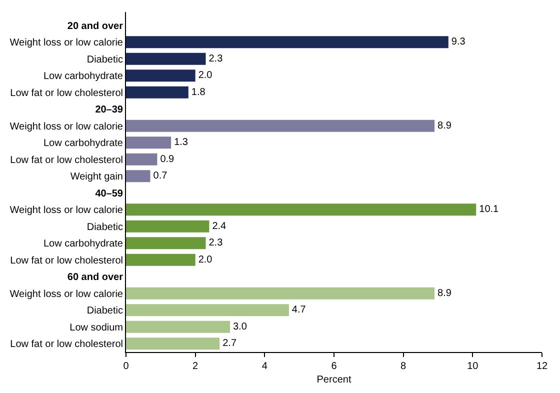  I want to click on x-tick-label: 4, so click(265, 366).